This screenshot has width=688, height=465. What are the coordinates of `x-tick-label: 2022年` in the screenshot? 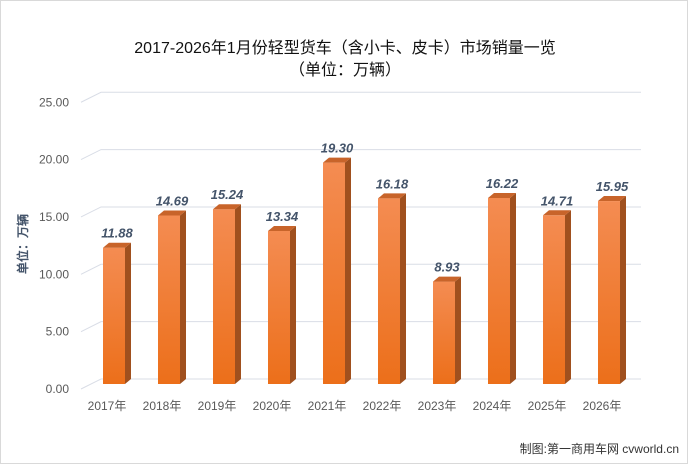 It's located at (382, 406).